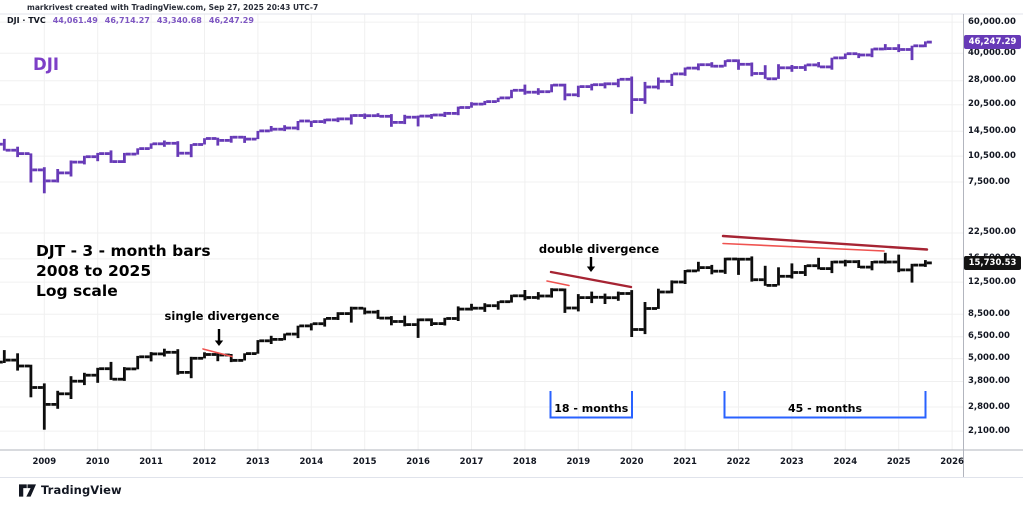  I want to click on top-divergence-trendline-light, so click(803, 247).